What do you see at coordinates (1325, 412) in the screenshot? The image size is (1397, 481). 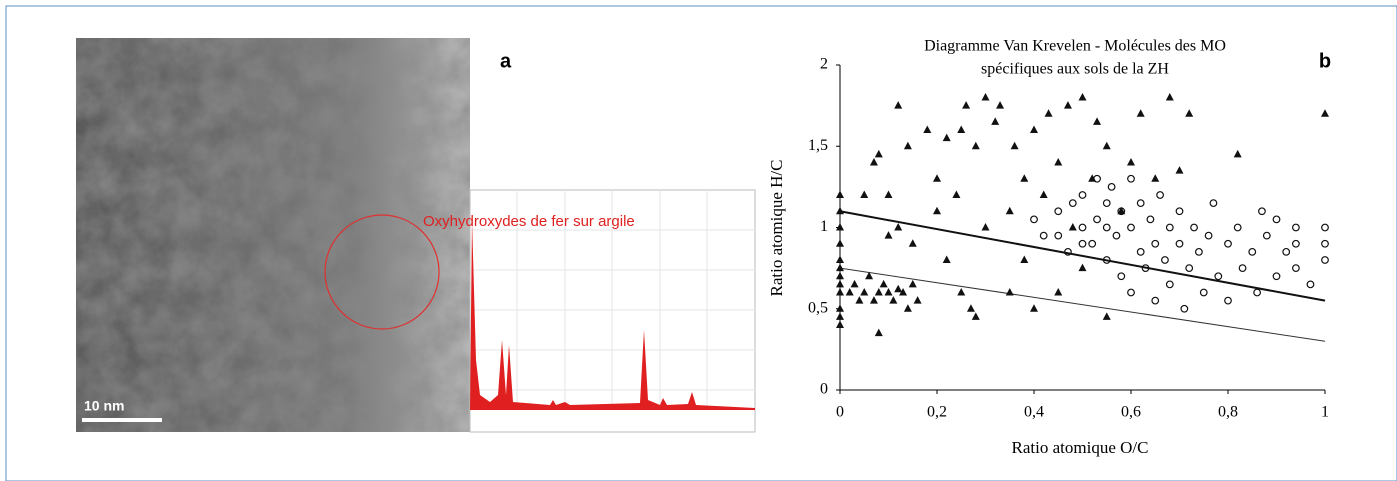 I see `x-tick-label: 1` at bounding box center [1325, 412].